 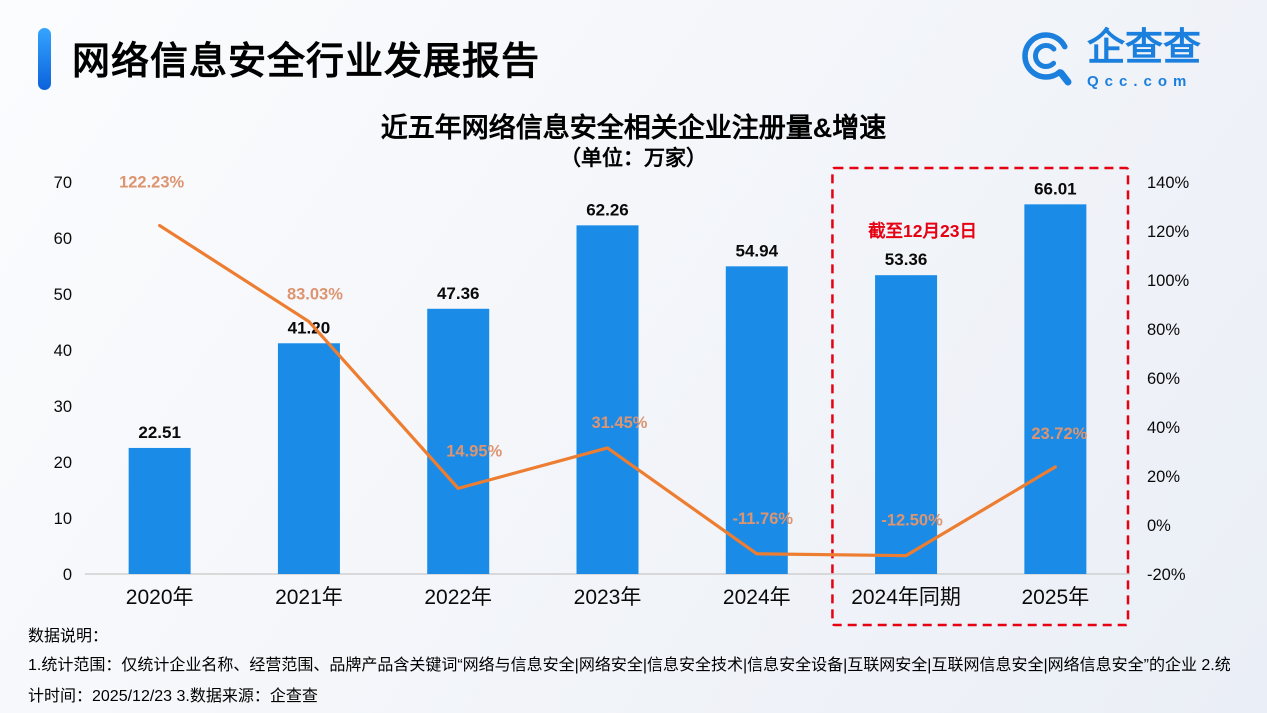 I want to click on bar-2025年, so click(x=1055, y=389).